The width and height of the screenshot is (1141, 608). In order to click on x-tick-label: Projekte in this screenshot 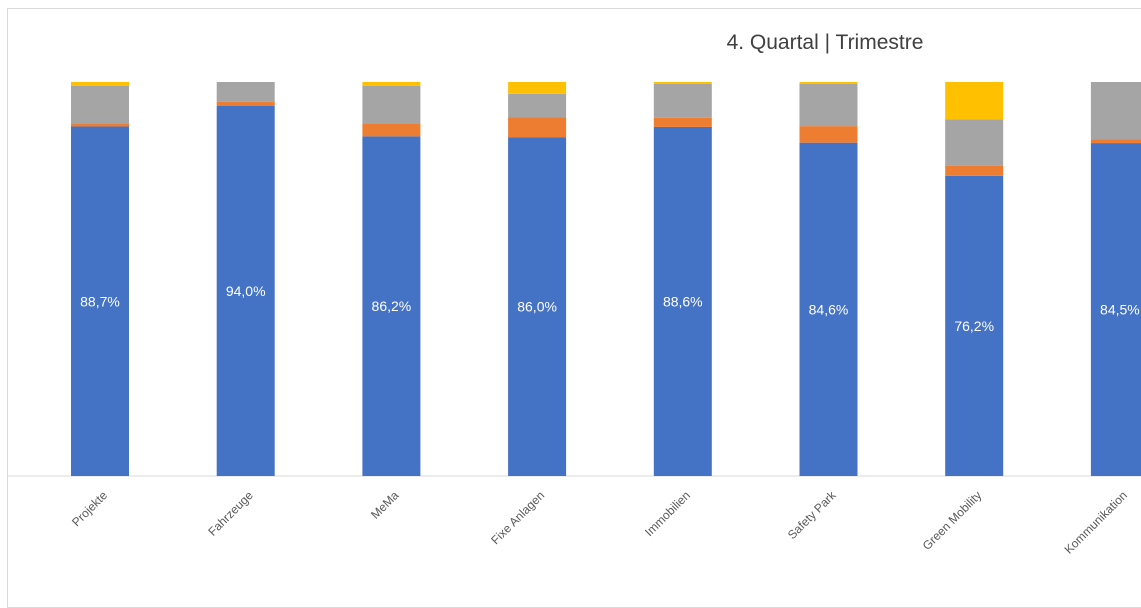, I will do `click(89, 508)`.